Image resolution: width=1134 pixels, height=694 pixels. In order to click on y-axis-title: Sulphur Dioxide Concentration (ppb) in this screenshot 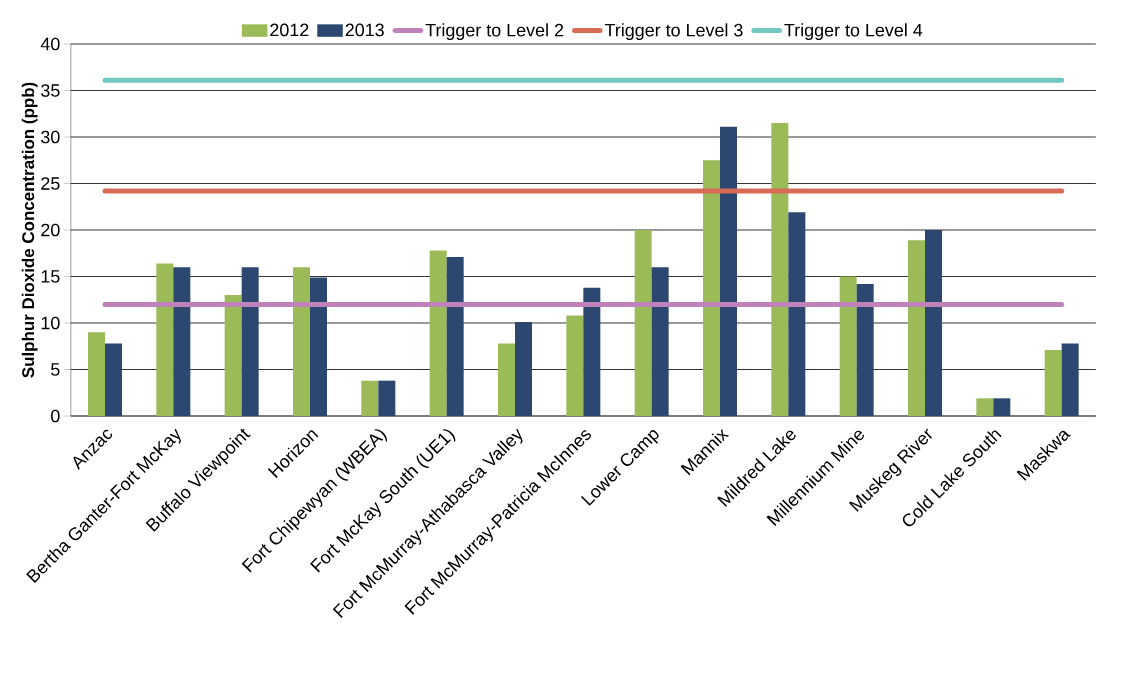, I will do `click(29, 230)`.